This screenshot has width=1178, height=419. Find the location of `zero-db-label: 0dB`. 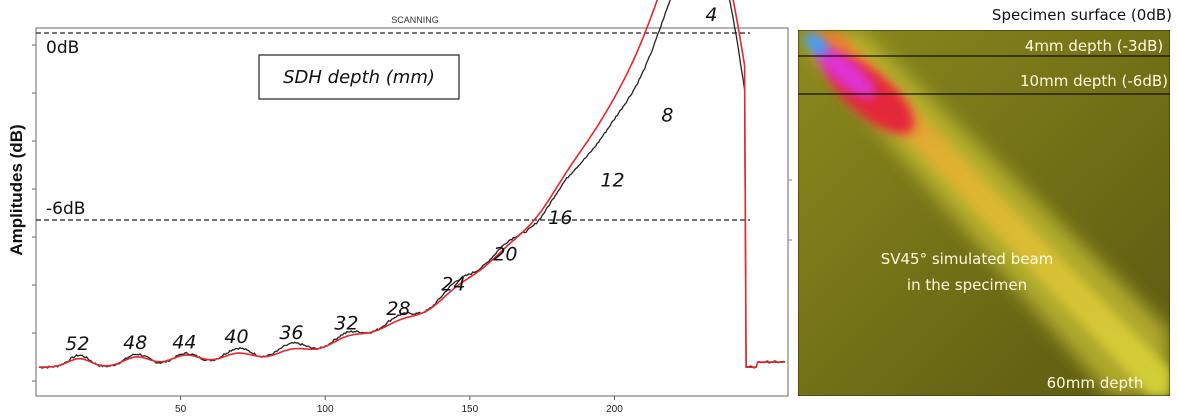

zero-db-label: 0dB is located at coordinates (62, 48).